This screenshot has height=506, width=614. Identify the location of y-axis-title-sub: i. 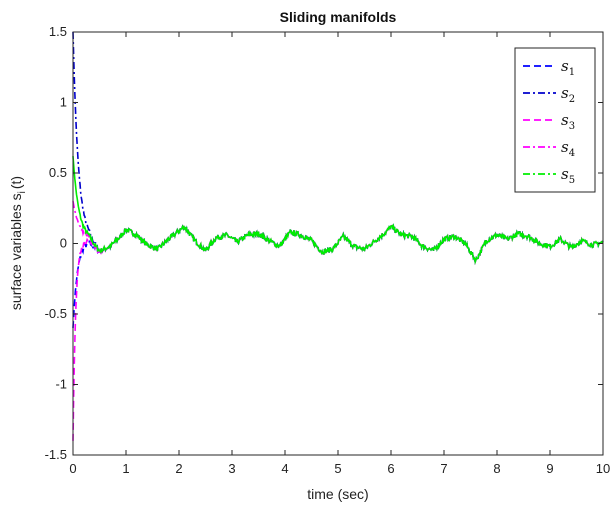
(22, 192).